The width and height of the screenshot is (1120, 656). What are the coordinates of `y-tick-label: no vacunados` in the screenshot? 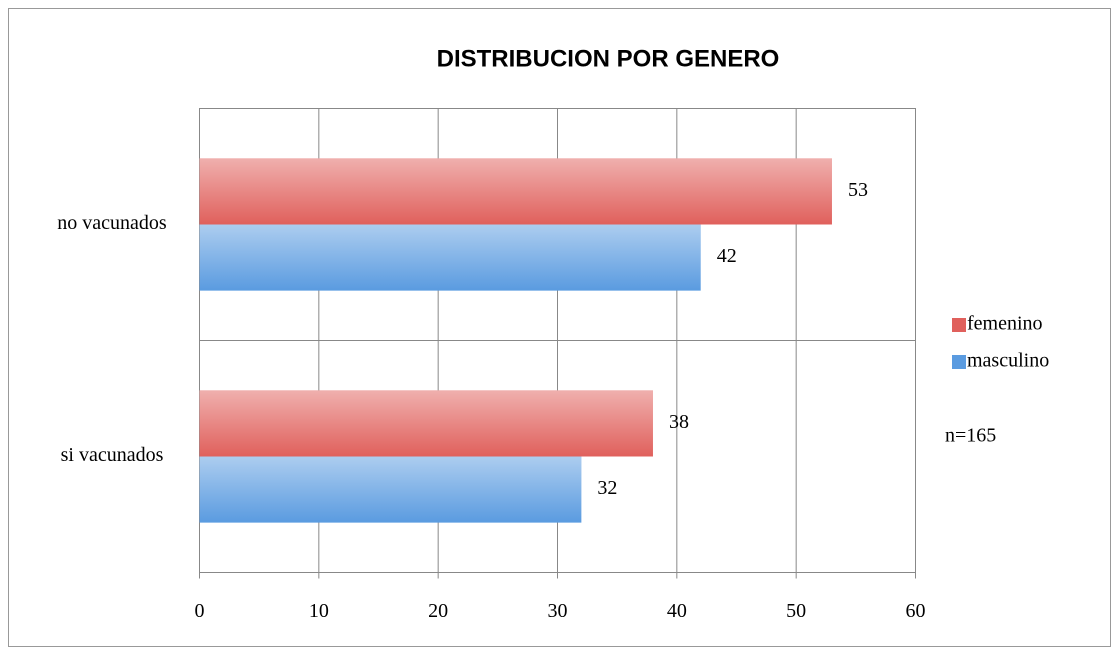 It's located at (112, 223).